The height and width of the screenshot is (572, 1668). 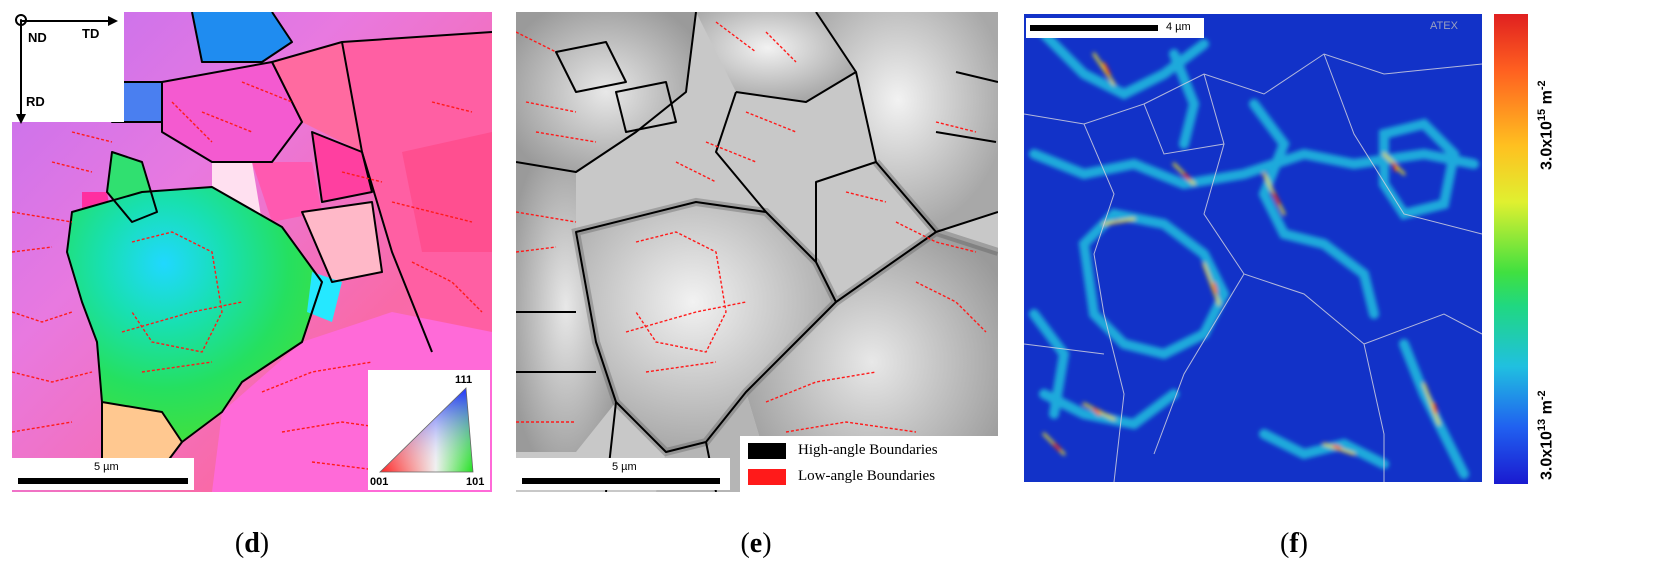 I want to click on high-angle-swatch, so click(x=767, y=450).